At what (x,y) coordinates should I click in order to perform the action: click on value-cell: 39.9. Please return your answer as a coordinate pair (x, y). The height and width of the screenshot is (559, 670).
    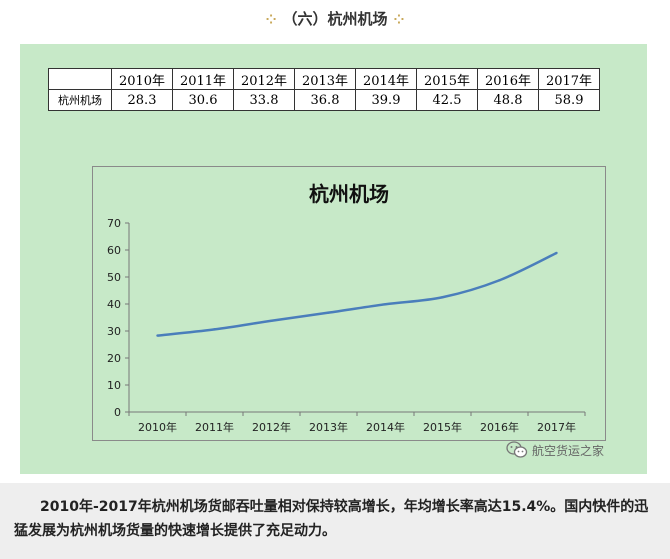
    Looking at the image, I should click on (386, 100).